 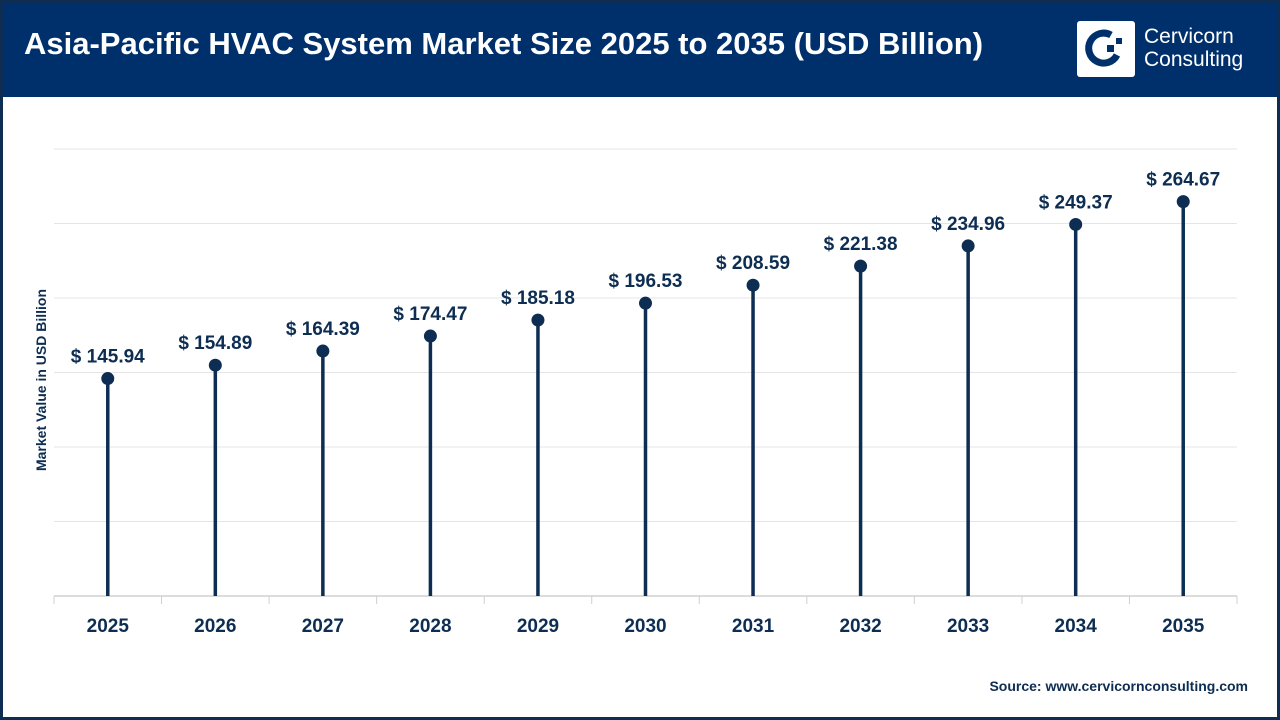 I want to click on x-tick-label: 2029, so click(x=538, y=626).